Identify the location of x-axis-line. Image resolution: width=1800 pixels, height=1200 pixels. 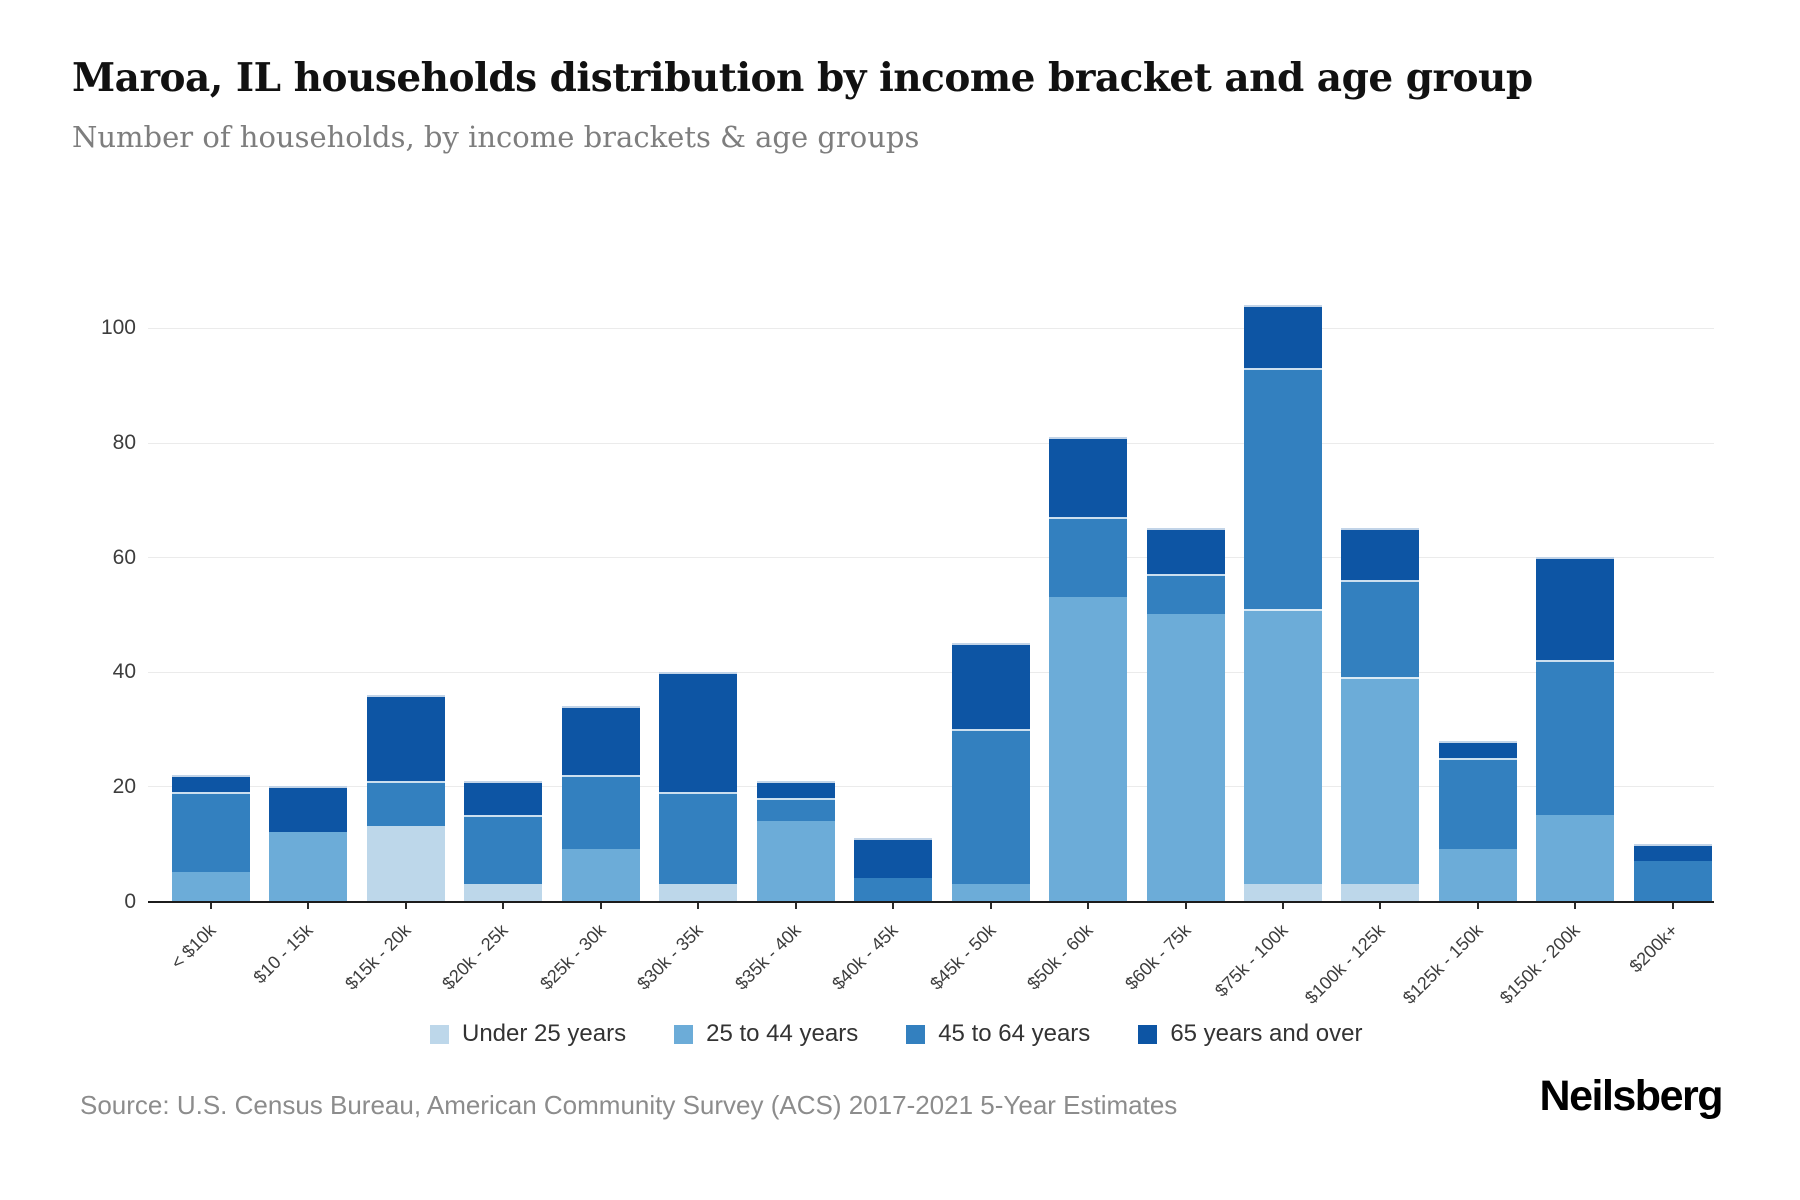
(931, 902).